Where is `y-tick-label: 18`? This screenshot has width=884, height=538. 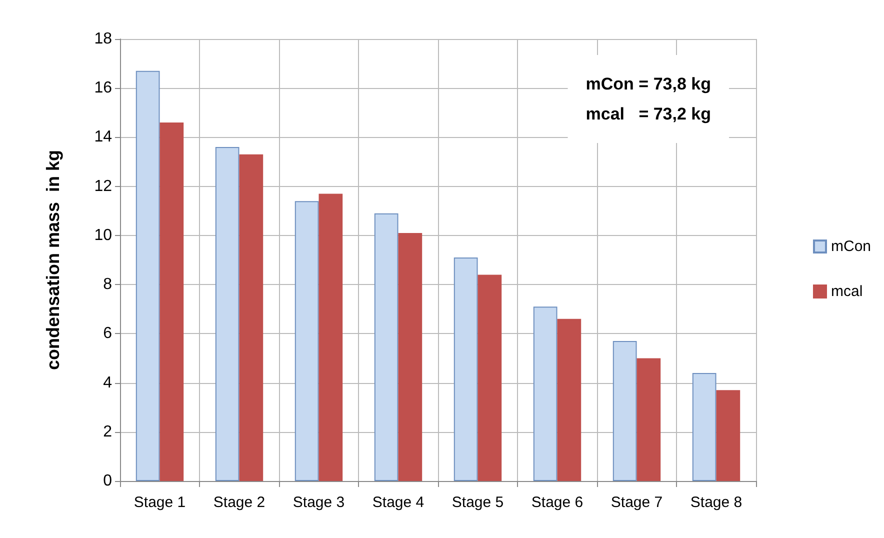
y-tick-label: 18 is located at coordinates (103, 39).